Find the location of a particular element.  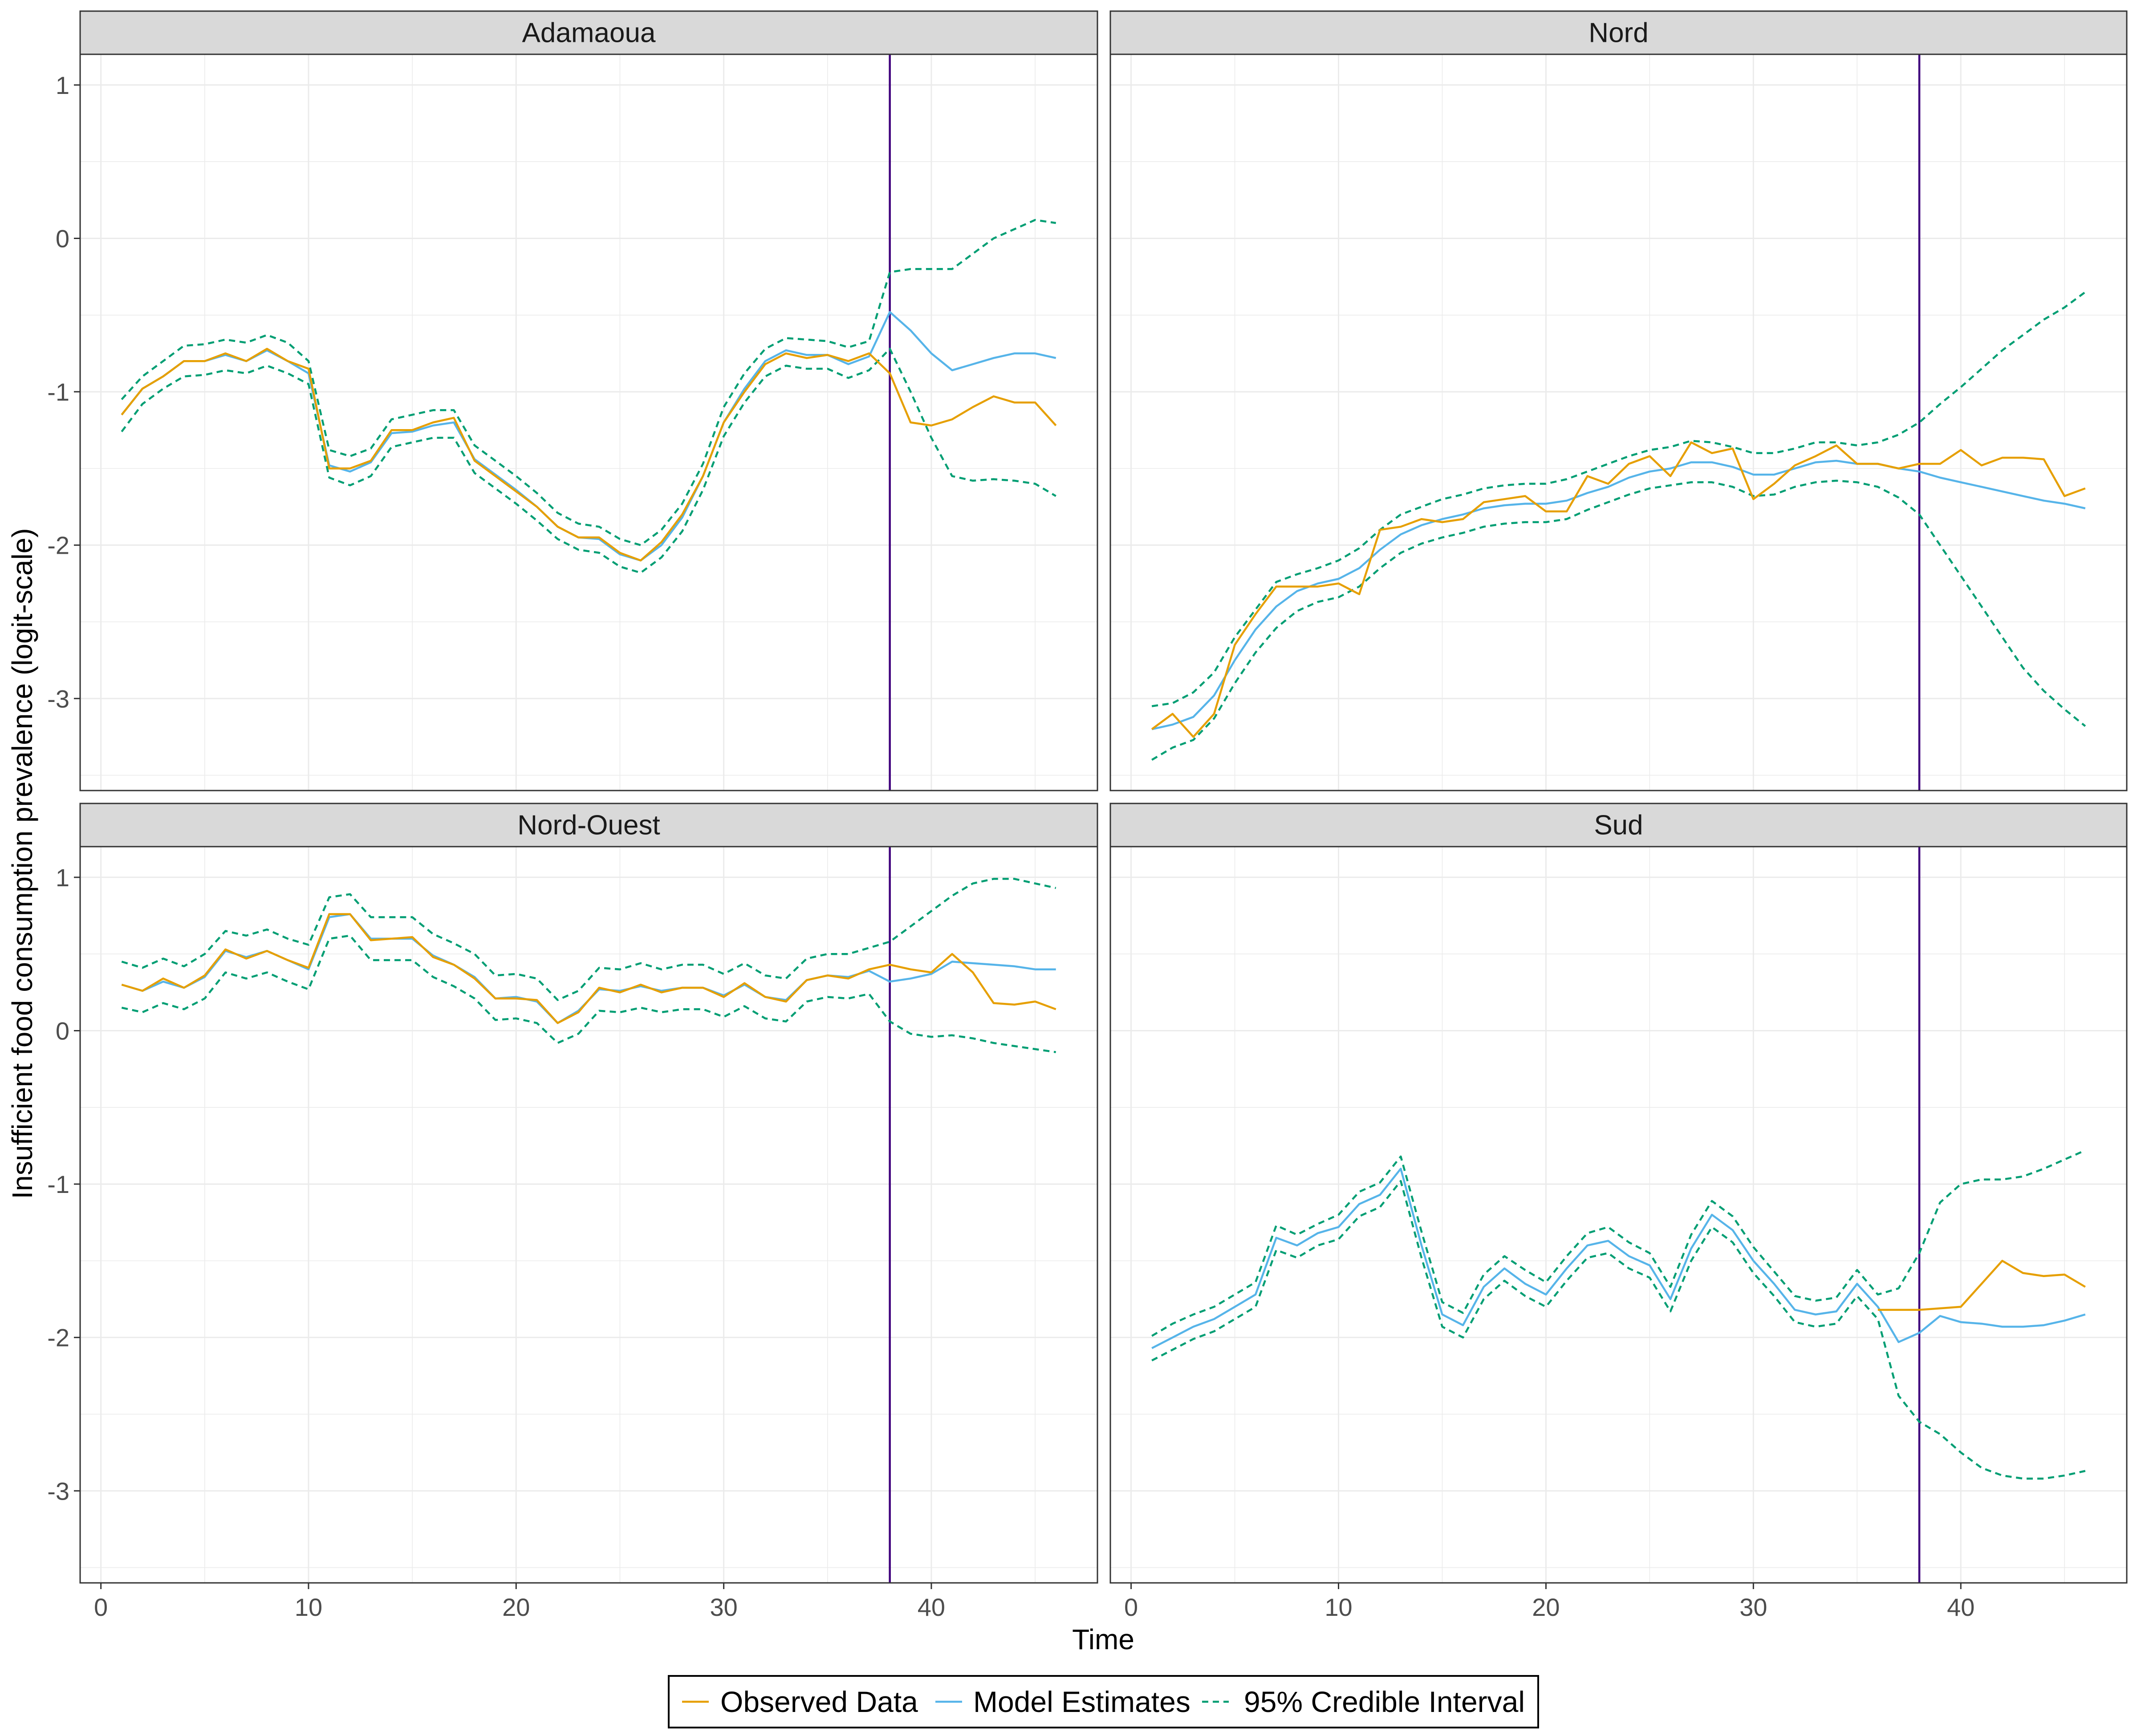

legend-label-interval: 95% Credible Interval is located at coordinates (1384, 1701).